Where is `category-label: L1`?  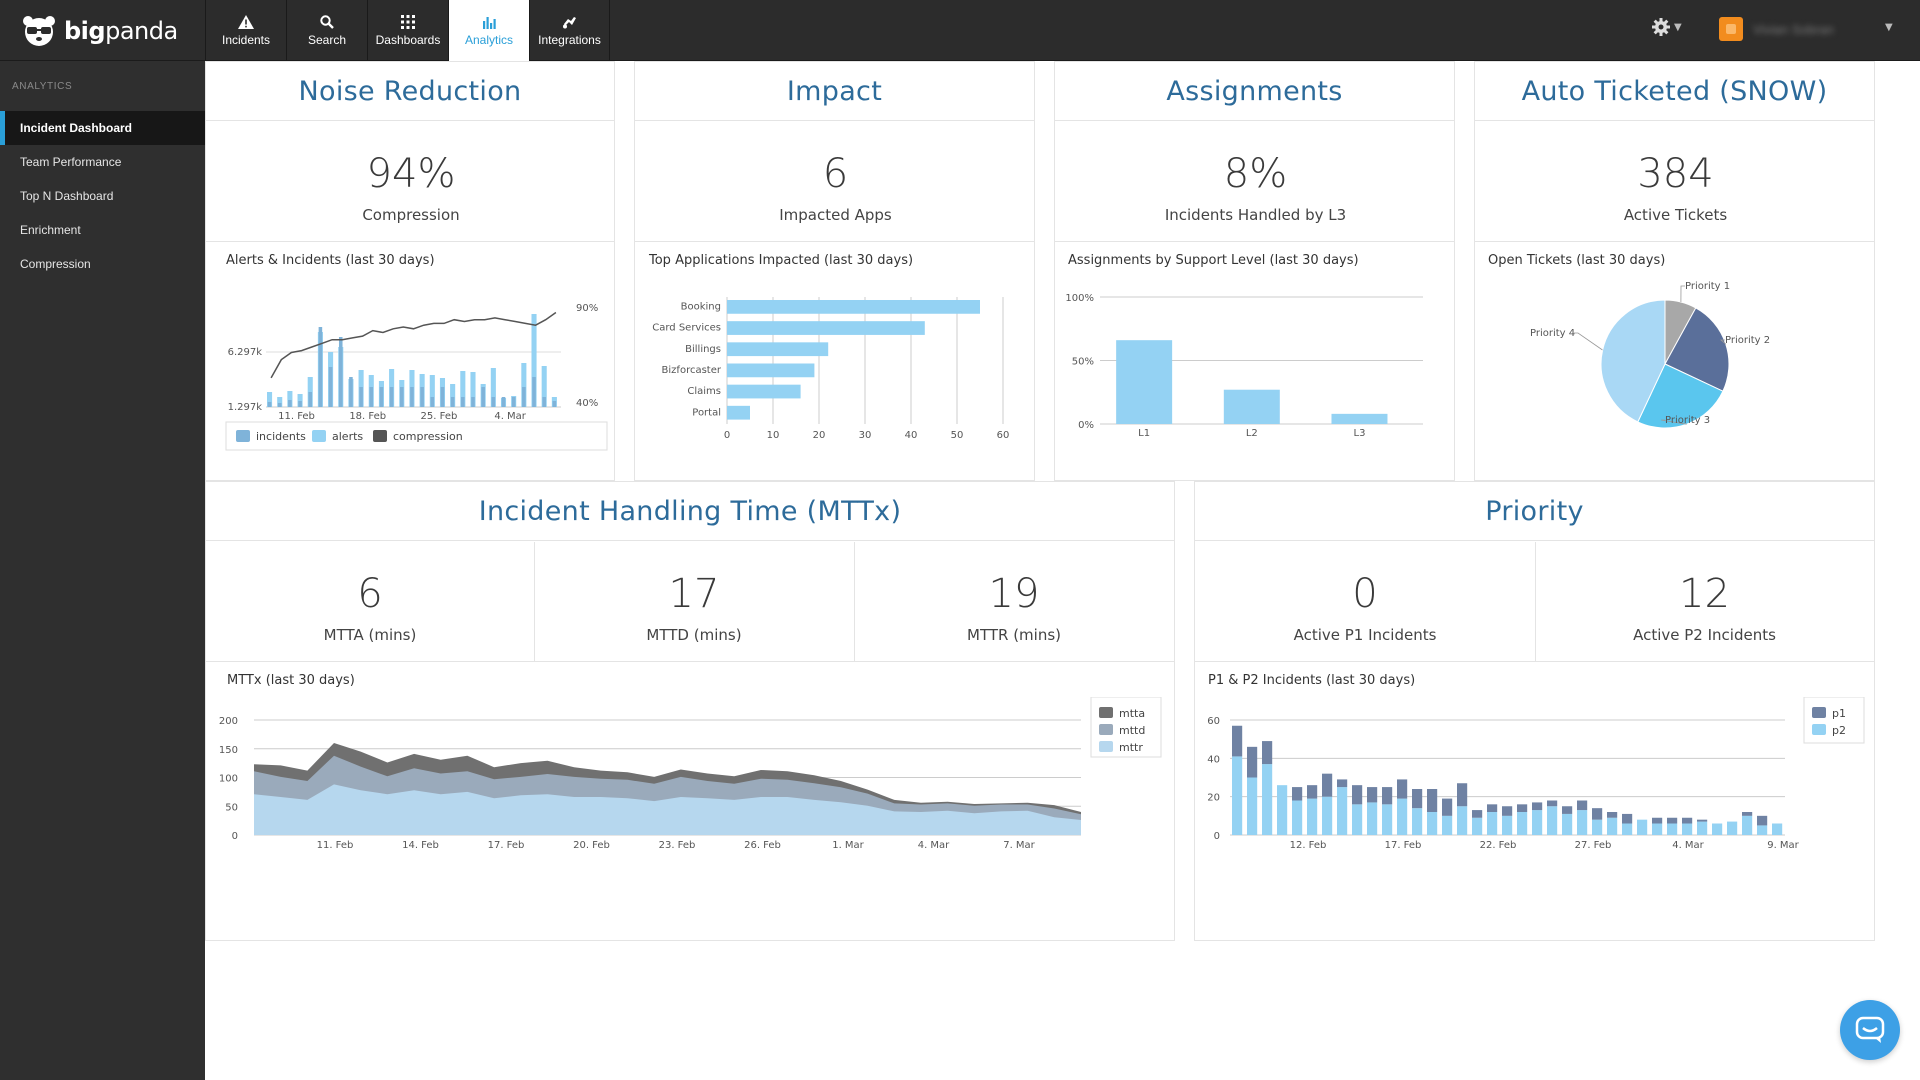
category-label: L1 is located at coordinates (1144, 433).